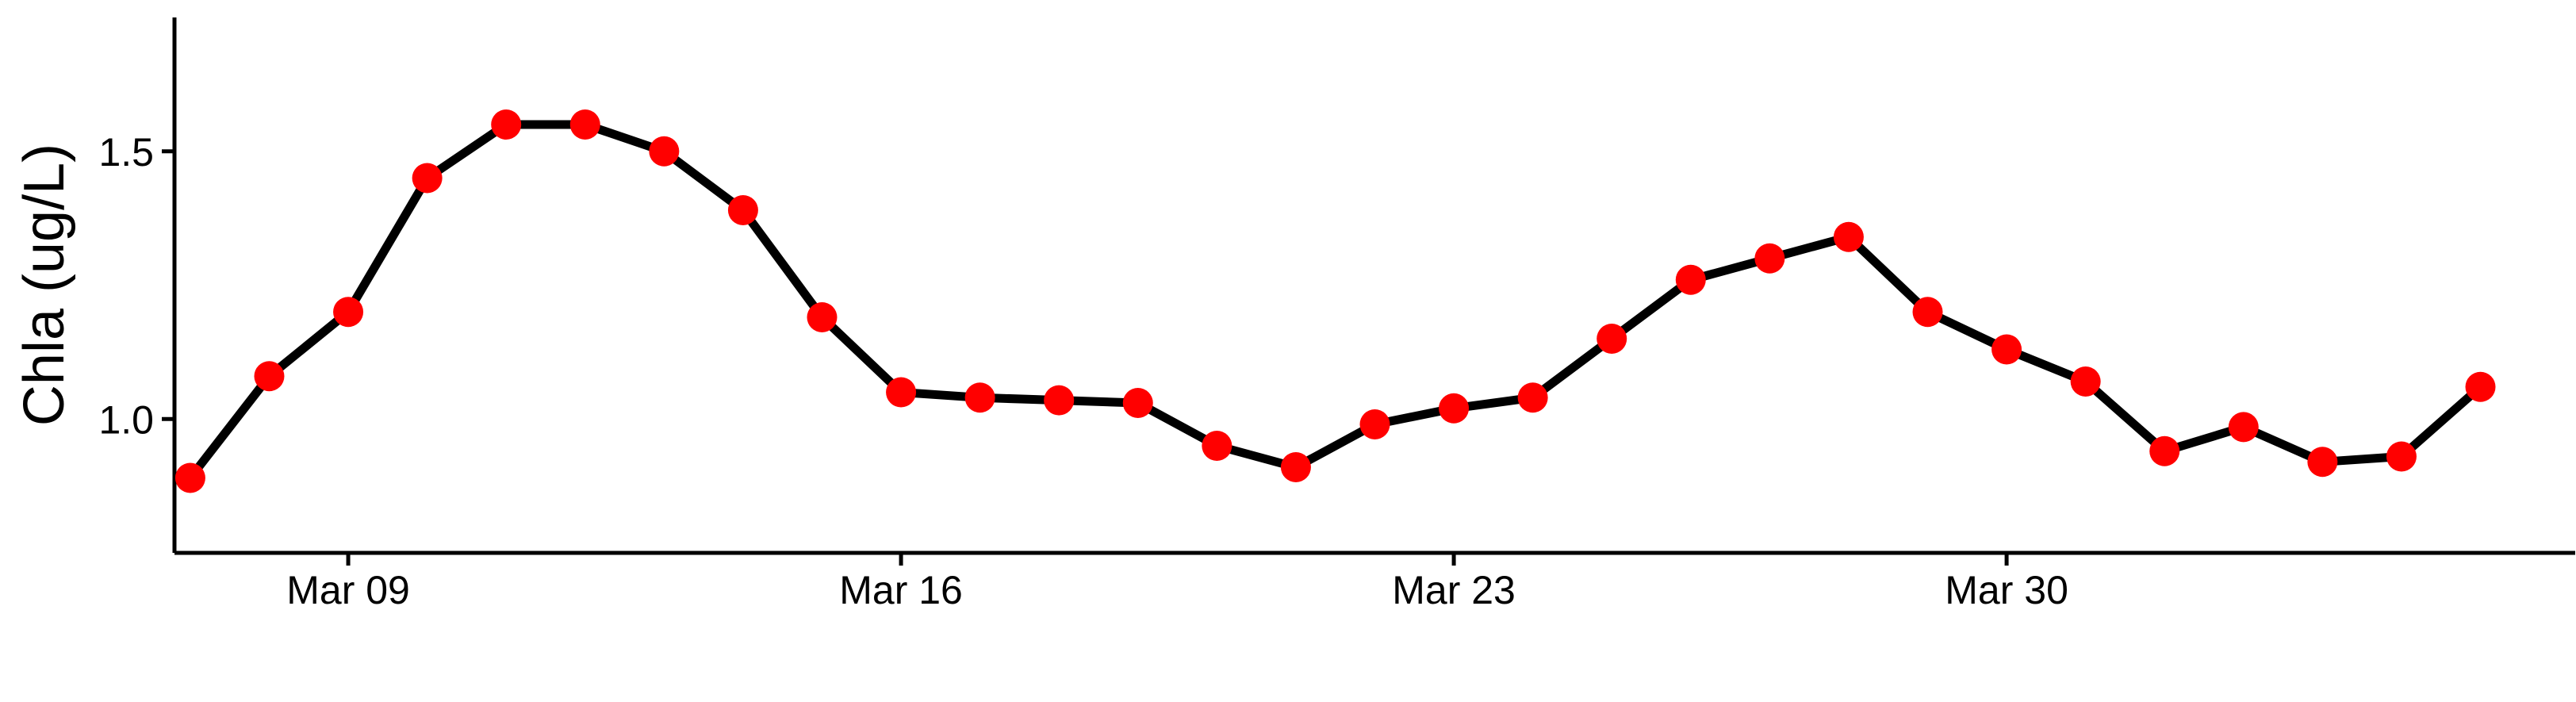 Image resolution: width=2576 pixels, height=702 pixels. Describe the element at coordinates (901, 590) in the screenshot. I see `x-tick-label: Mar 16` at that location.